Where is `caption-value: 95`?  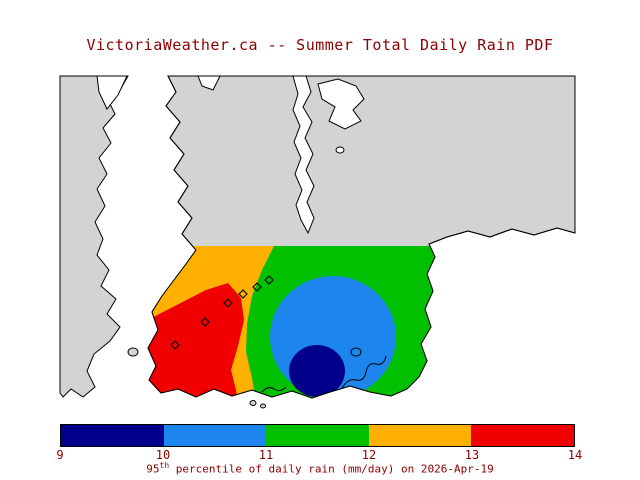
caption-value: 95 is located at coordinates (153, 469).